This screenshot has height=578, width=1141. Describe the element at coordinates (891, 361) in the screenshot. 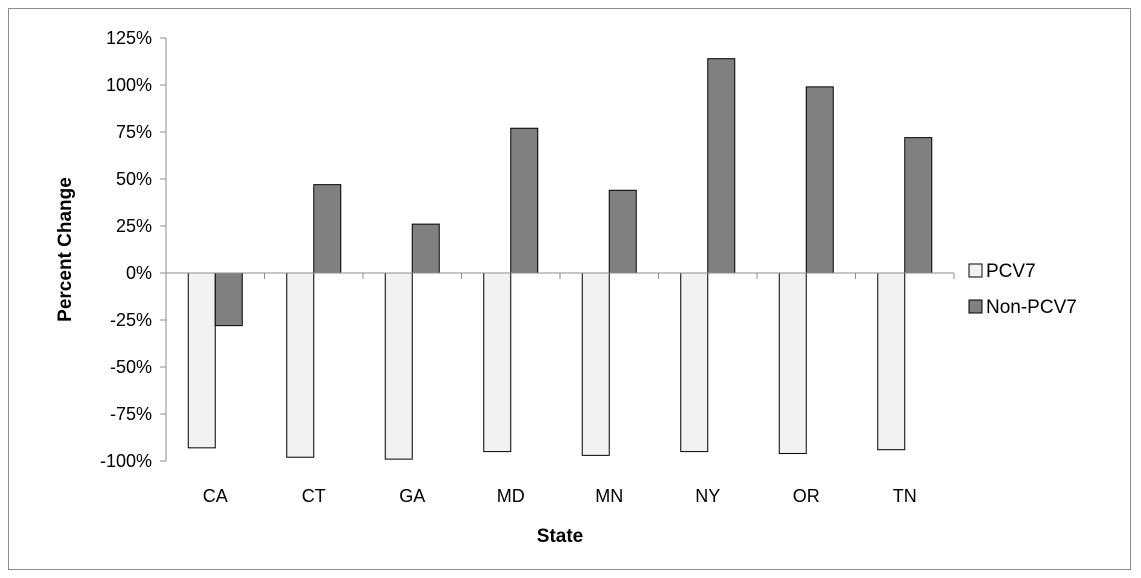

I see `bar-pcv7-tn` at that location.